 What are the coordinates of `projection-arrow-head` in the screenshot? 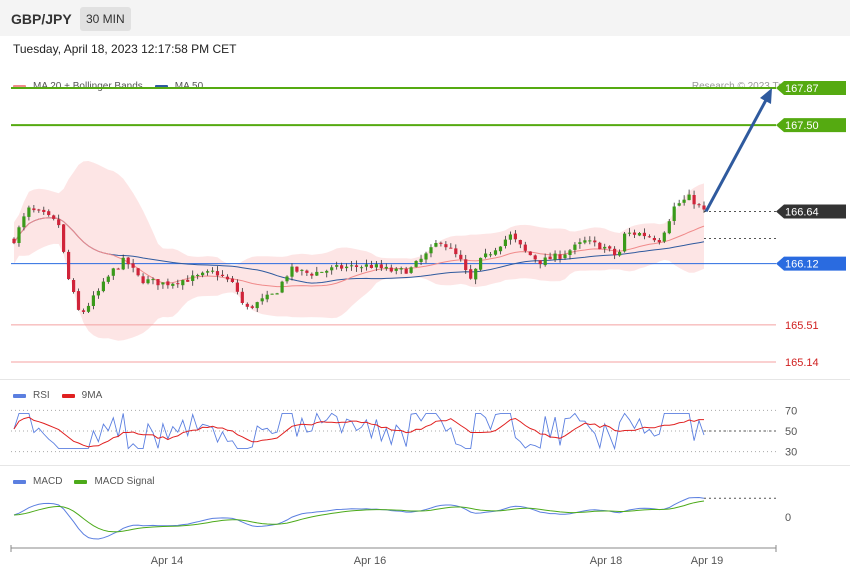 It's located at (766, 96).